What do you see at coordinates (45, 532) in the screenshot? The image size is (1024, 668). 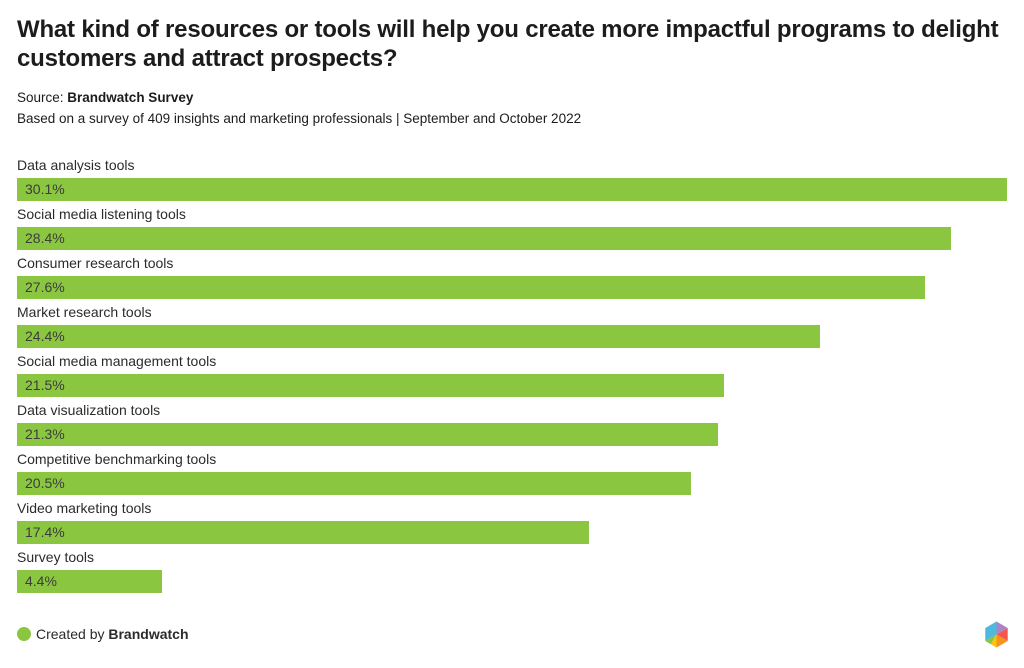 I see `bar-value-label: 17.4%` at bounding box center [45, 532].